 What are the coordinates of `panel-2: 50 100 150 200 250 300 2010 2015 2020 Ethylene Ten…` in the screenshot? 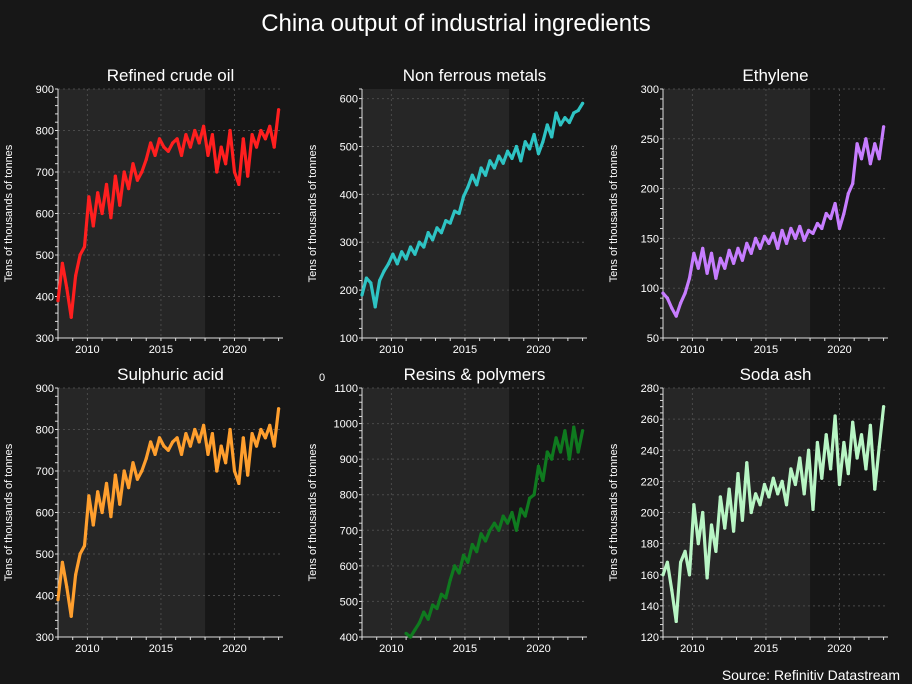 It's located at (748, 211).